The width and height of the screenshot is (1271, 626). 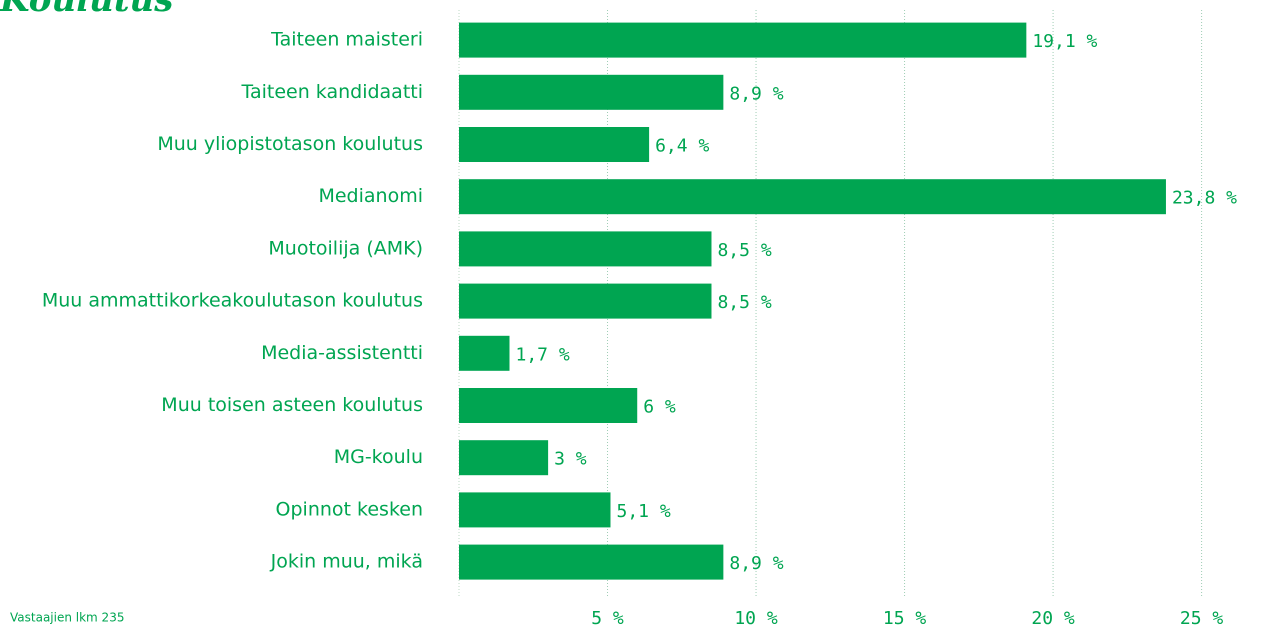 What do you see at coordinates (86, 10) in the screenshot?
I see `chart-title: Koulutus` at bounding box center [86, 10].